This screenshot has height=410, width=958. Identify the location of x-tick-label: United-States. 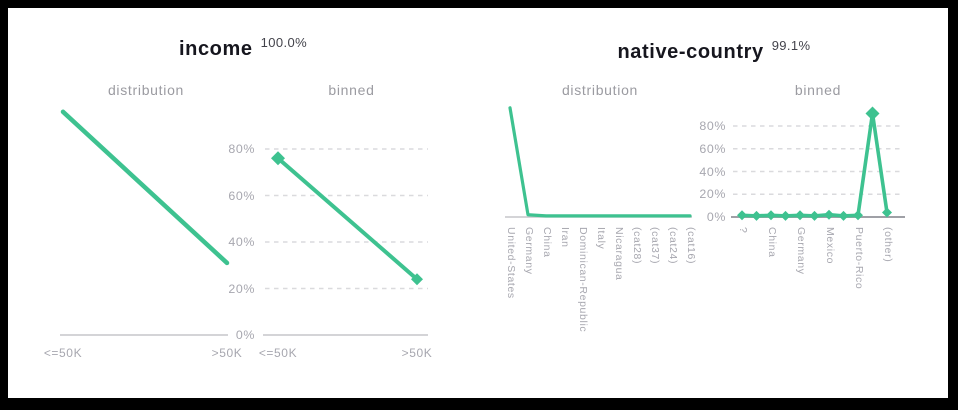
(511, 263).